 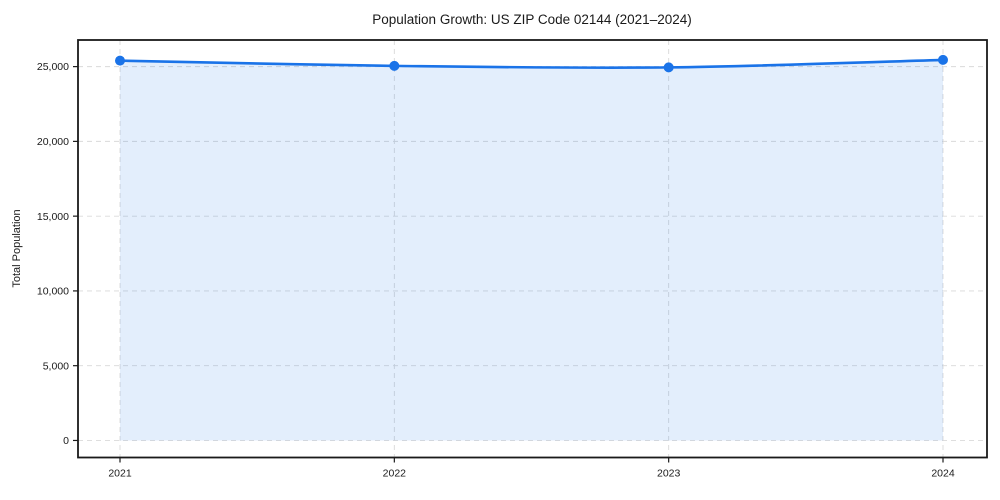 What do you see at coordinates (56, 366) in the screenshot?
I see `y-tick-label: 5,000` at bounding box center [56, 366].